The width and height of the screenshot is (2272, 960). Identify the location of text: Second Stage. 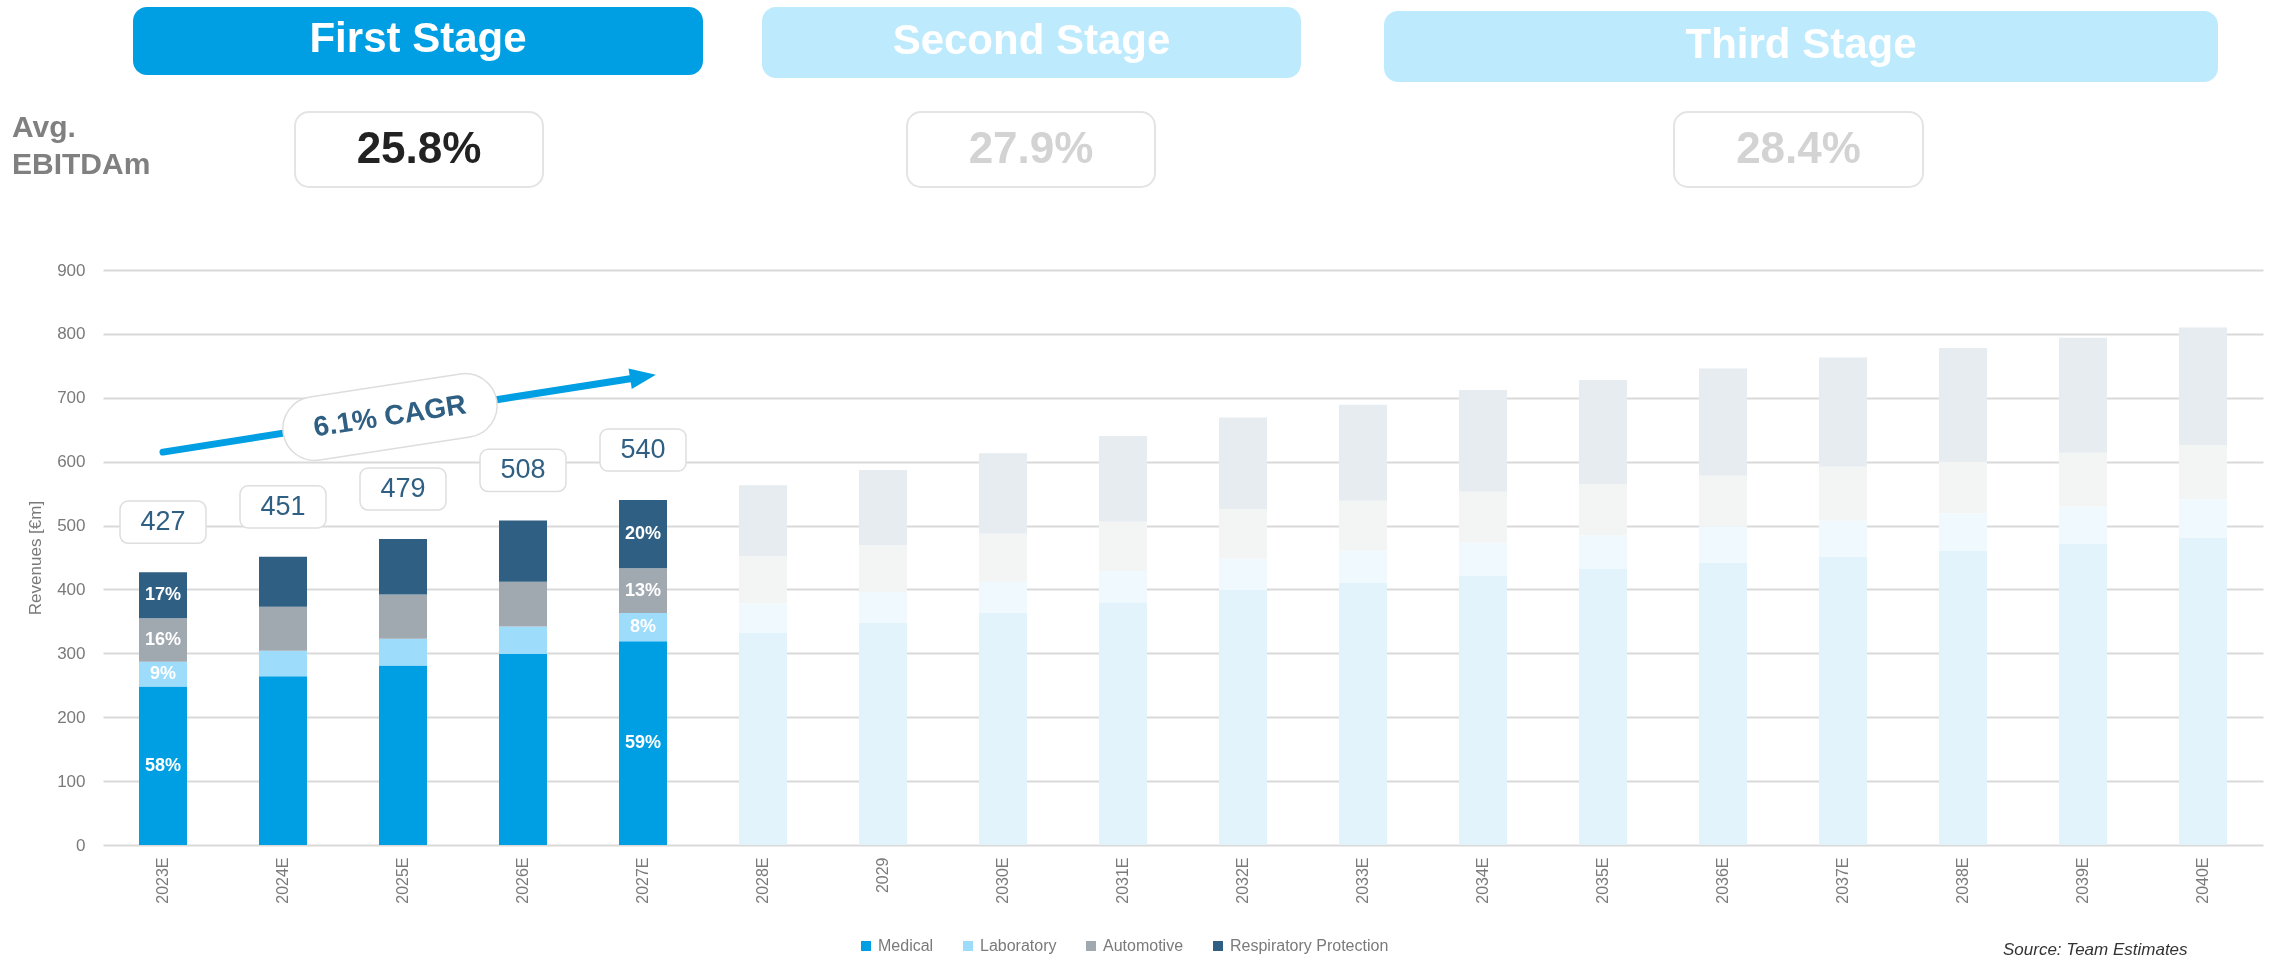
(1031, 39).